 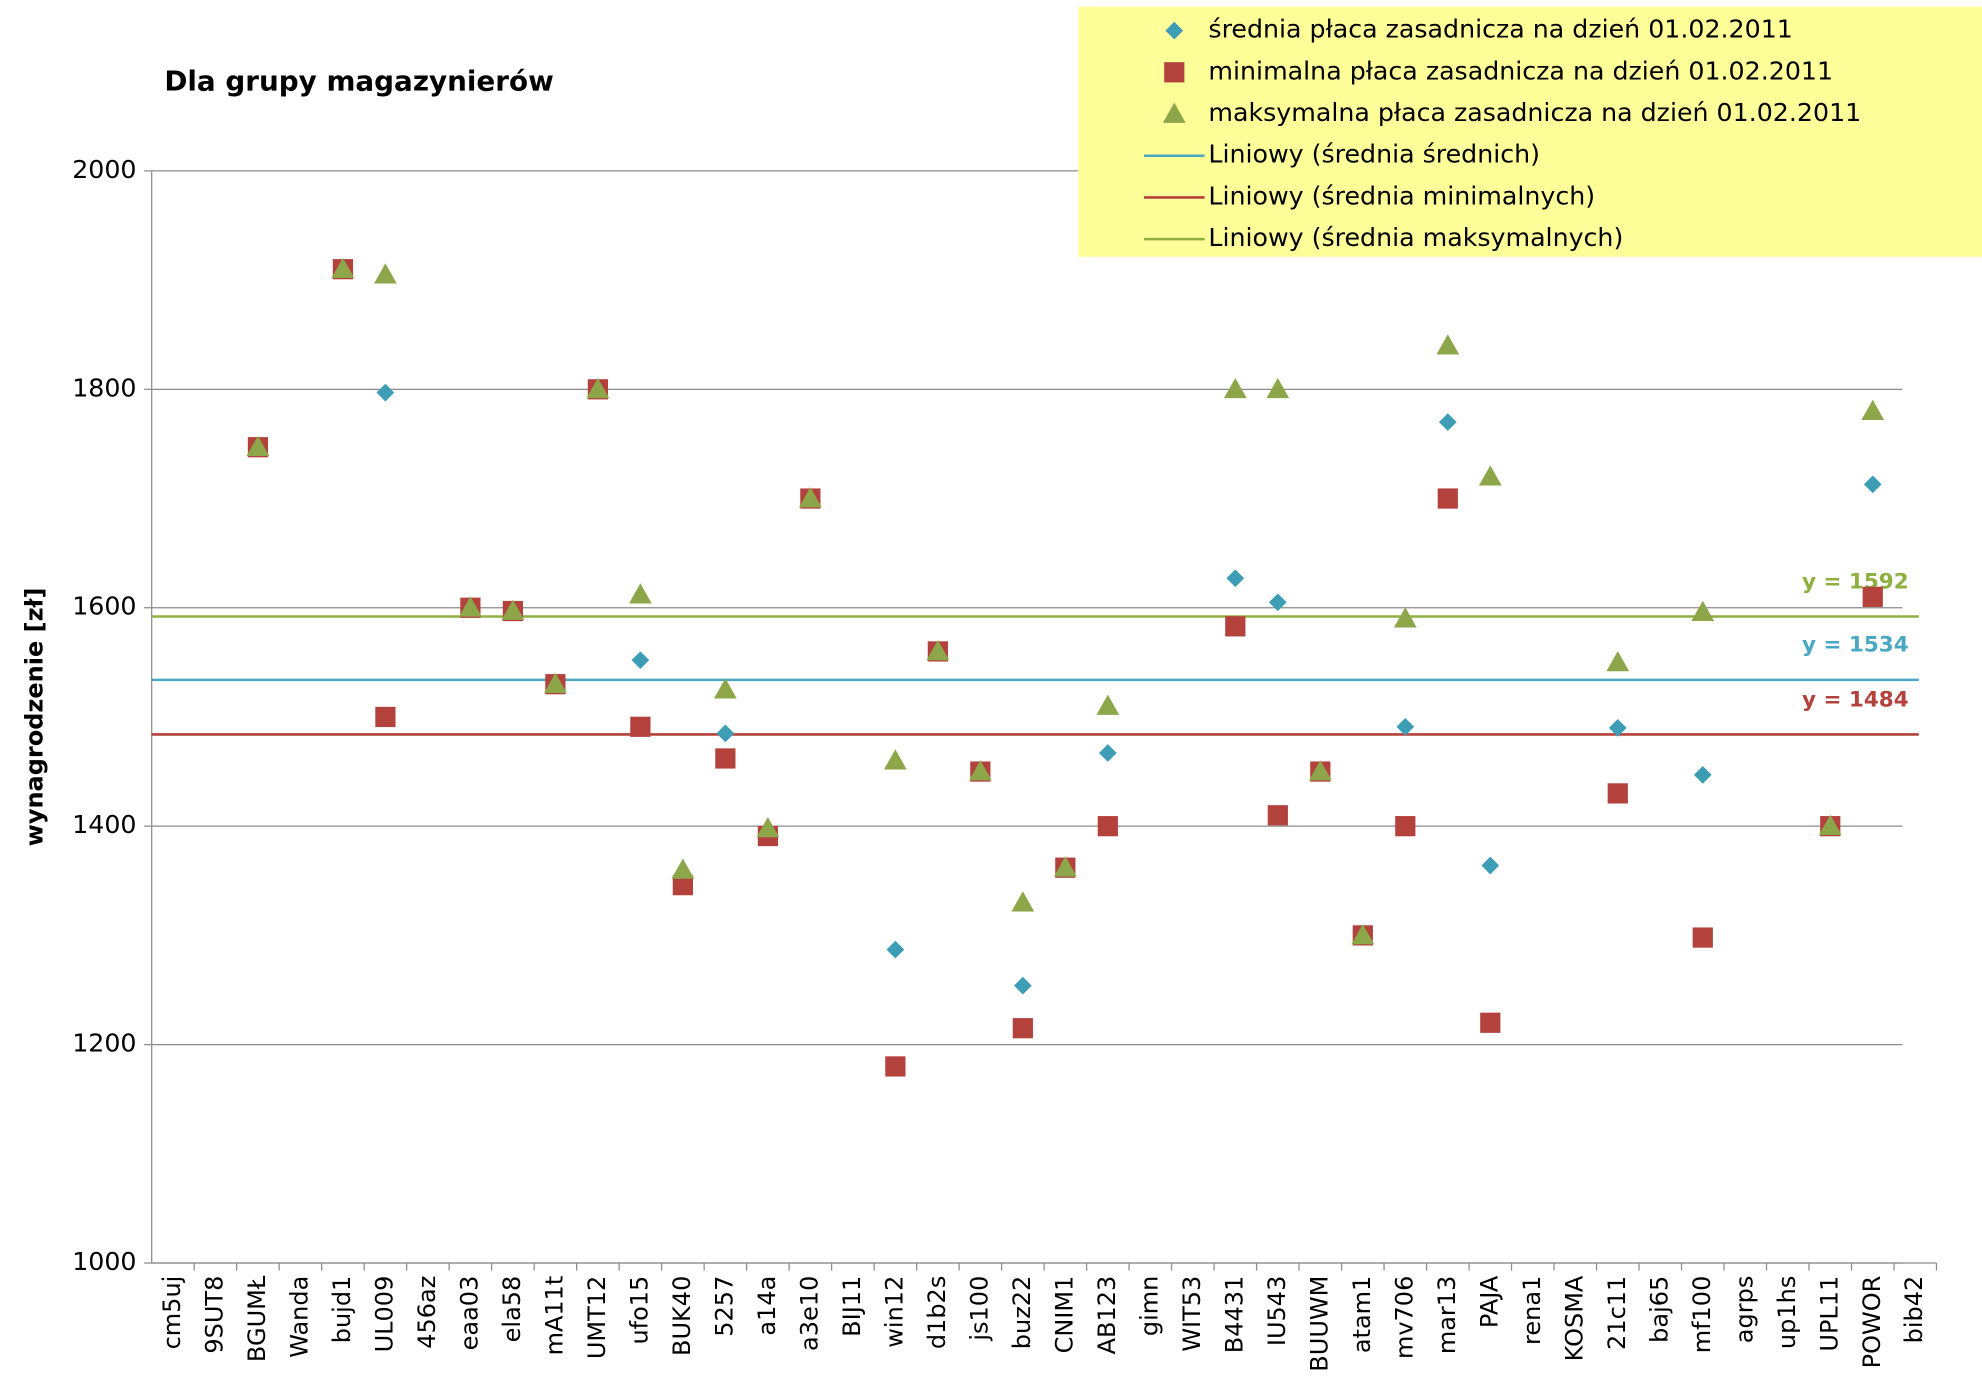 I want to click on legend-label: Liniowy (średnia minimalnych), so click(x=1401, y=195).